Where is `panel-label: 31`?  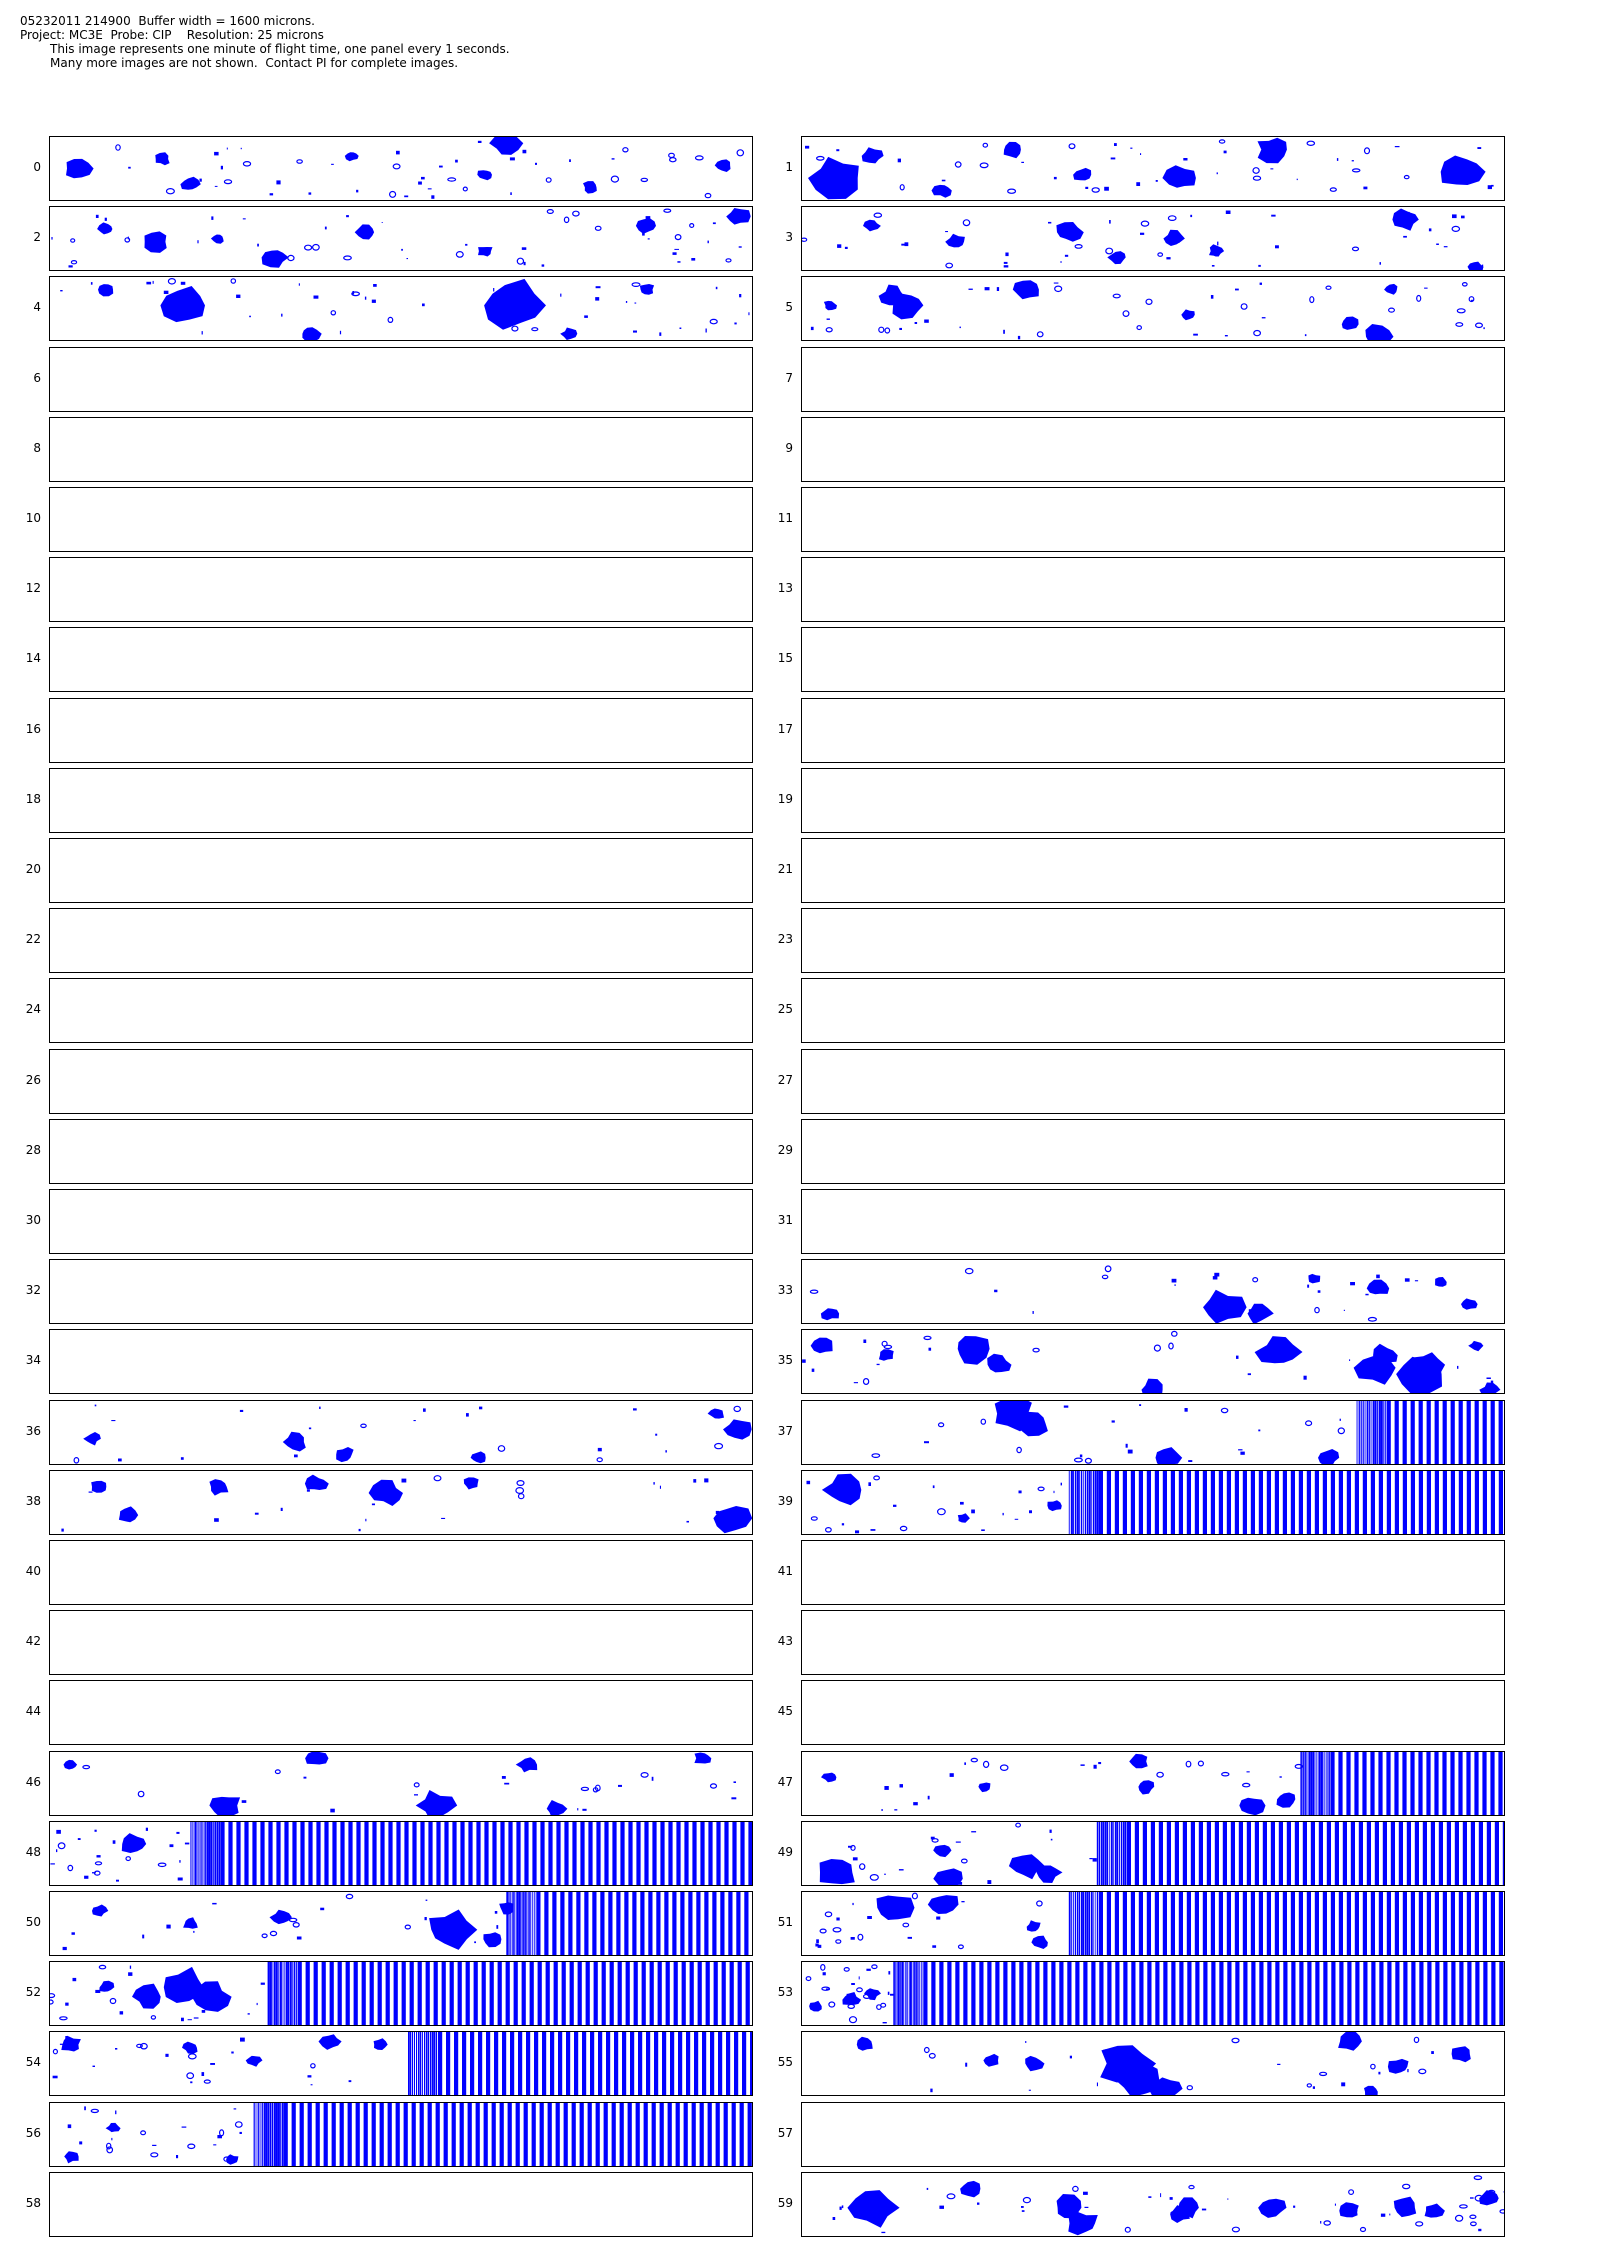
panel-label: 31 is located at coordinates (785, 1220).